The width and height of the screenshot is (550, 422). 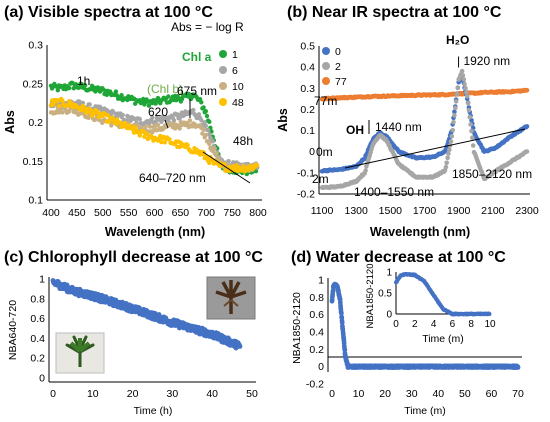 What do you see at coordinates (252, 394) in the screenshot?
I see `x-tick-label: 50` at bounding box center [252, 394].